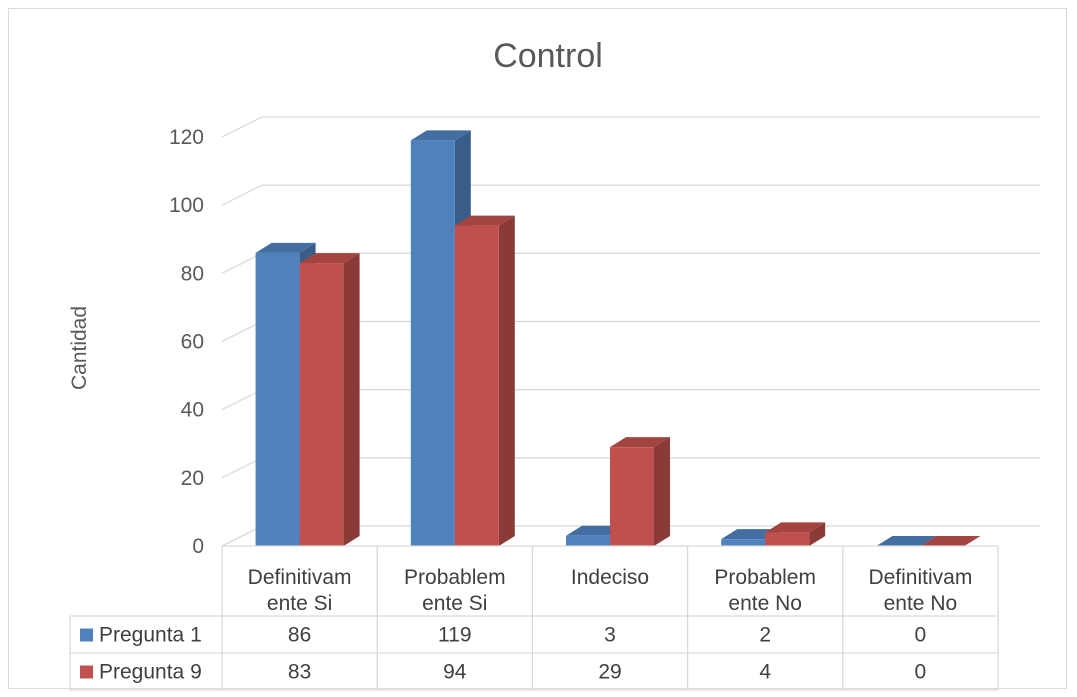 Image resolution: width=1077 pixels, height=697 pixels. Describe the element at coordinates (765, 635) in the screenshot. I see `data-label: 2` at that location.